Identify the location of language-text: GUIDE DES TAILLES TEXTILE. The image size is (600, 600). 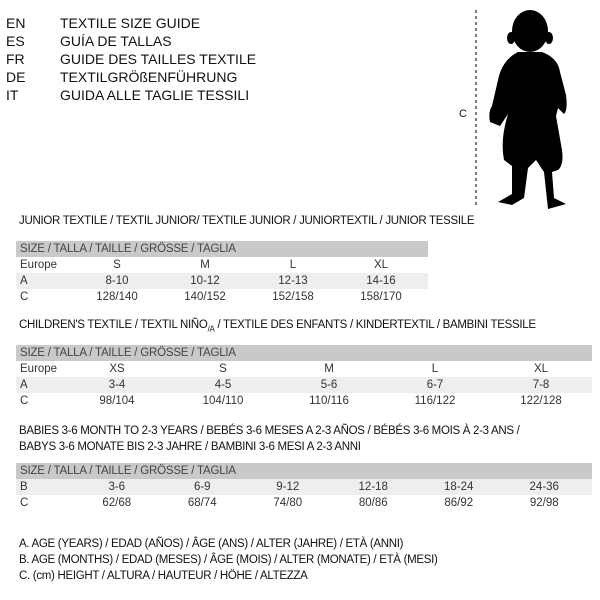
(158, 59).